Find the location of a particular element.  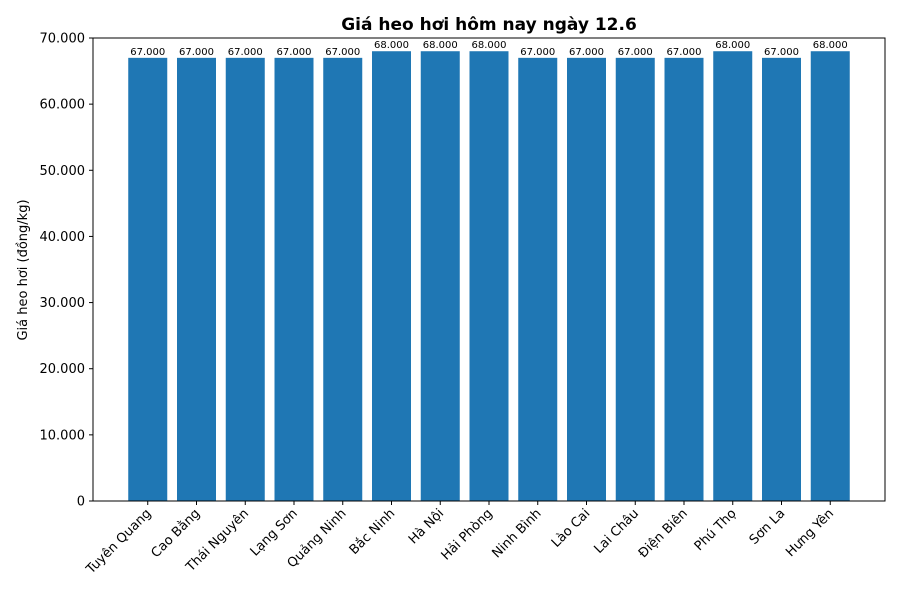

y-tick-label: 0 is located at coordinates (81, 502).